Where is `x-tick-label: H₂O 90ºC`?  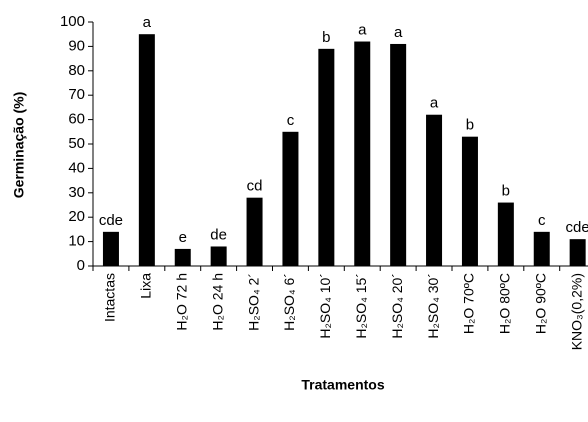 x-tick-label: H₂O 90ºC is located at coordinates (540, 303).